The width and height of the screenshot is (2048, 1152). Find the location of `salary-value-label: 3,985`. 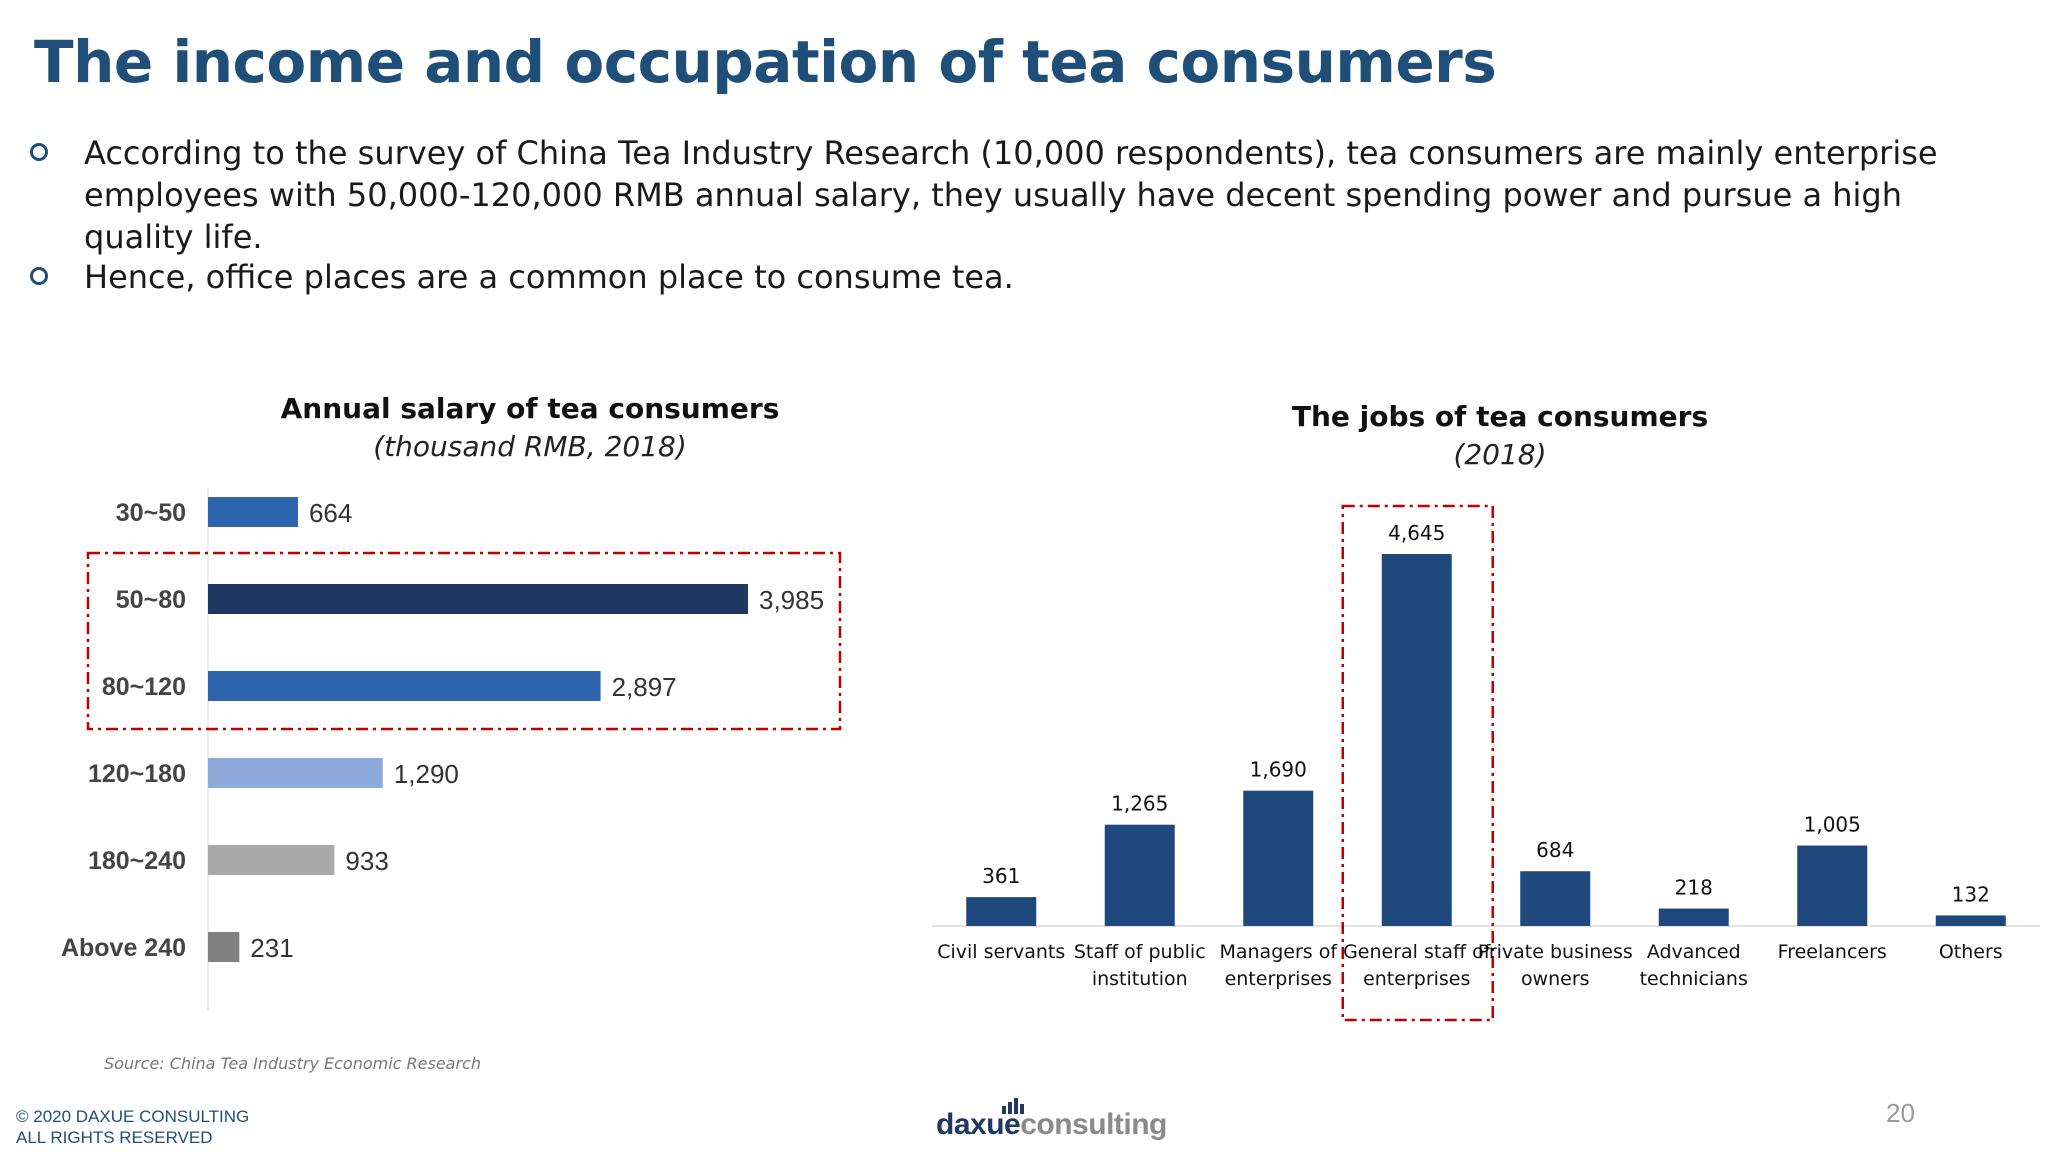

salary-value-label: 3,985 is located at coordinates (791, 600).